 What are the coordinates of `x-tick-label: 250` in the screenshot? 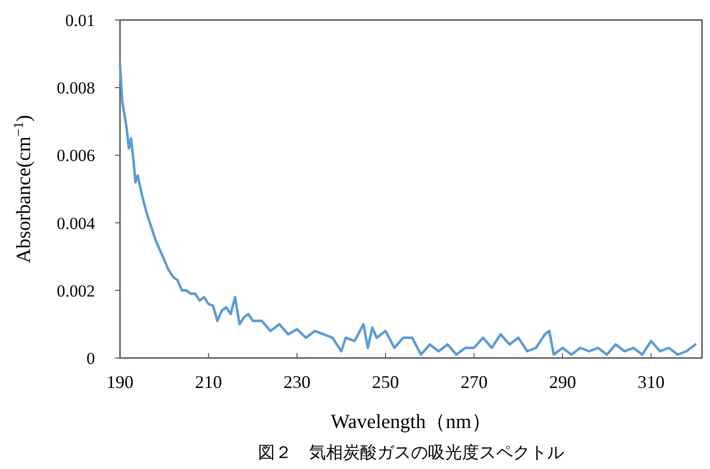 It's located at (386, 382).